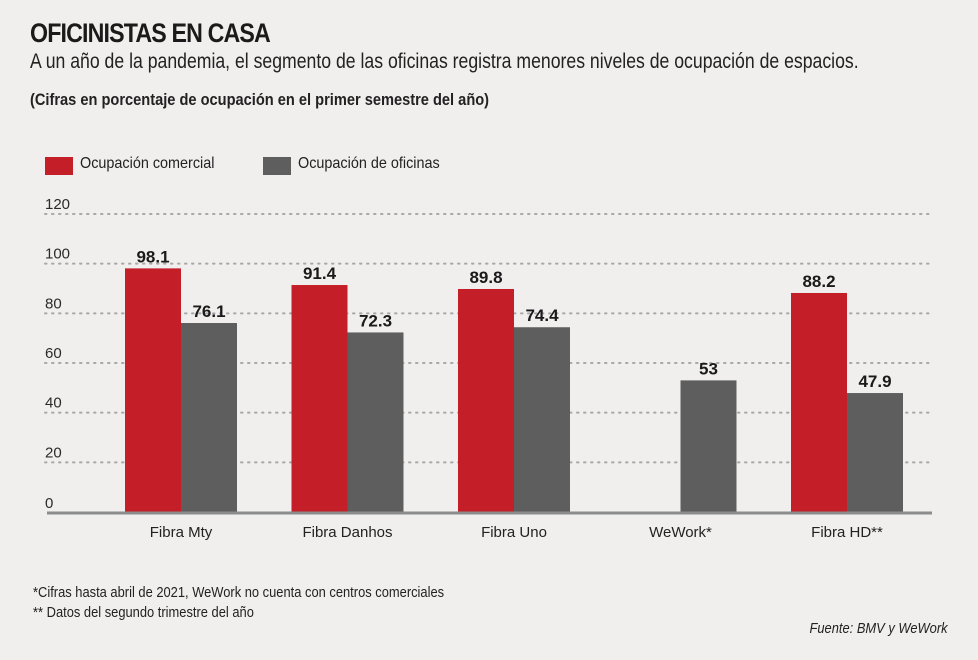  What do you see at coordinates (485, 277) in the screenshot?
I see `data-label-comercial-2: 89.8` at bounding box center [485, 277].